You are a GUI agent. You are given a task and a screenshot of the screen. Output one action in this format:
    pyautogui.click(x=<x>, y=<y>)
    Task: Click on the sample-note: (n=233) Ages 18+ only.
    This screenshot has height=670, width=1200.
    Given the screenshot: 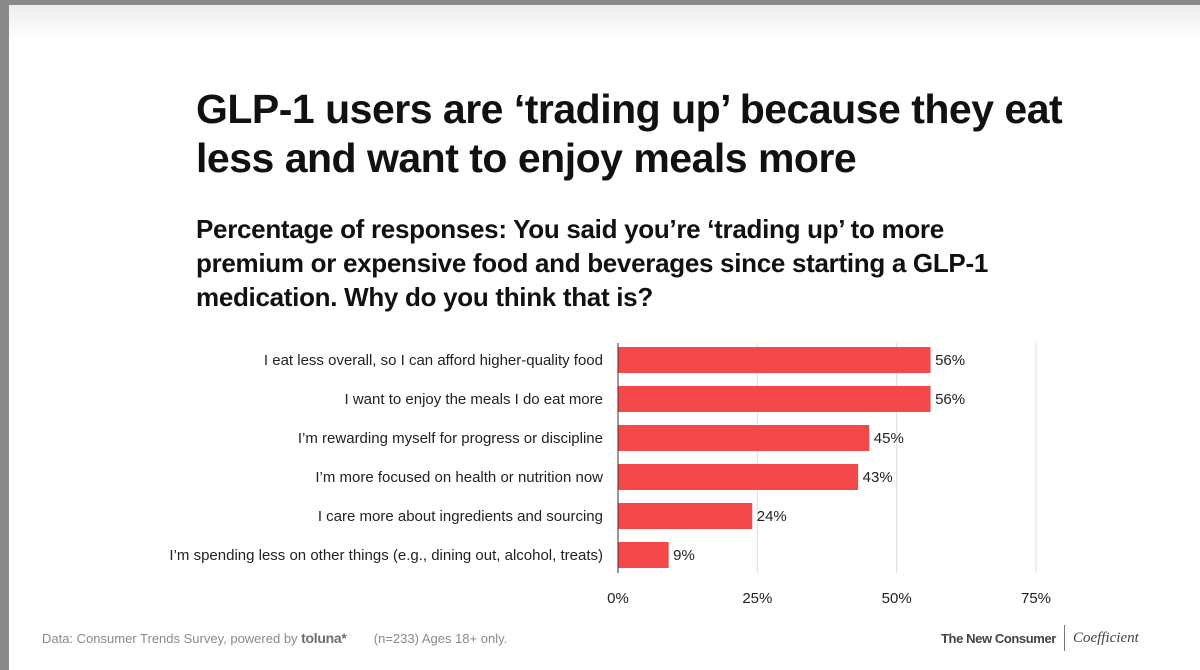 What is the action you would take?
    pyautogui.click(x=440, y=638)
    